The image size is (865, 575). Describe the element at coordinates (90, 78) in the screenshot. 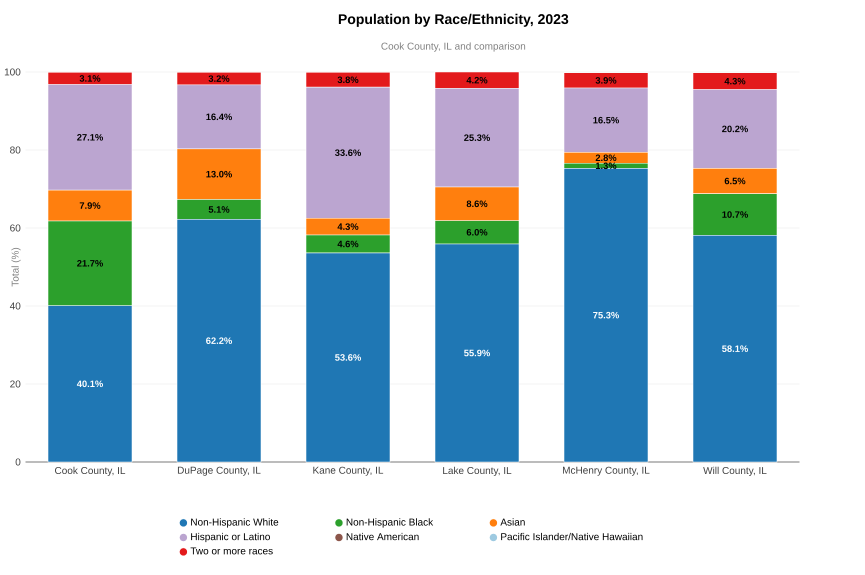

I see `data-label: 3.1%` at that location.